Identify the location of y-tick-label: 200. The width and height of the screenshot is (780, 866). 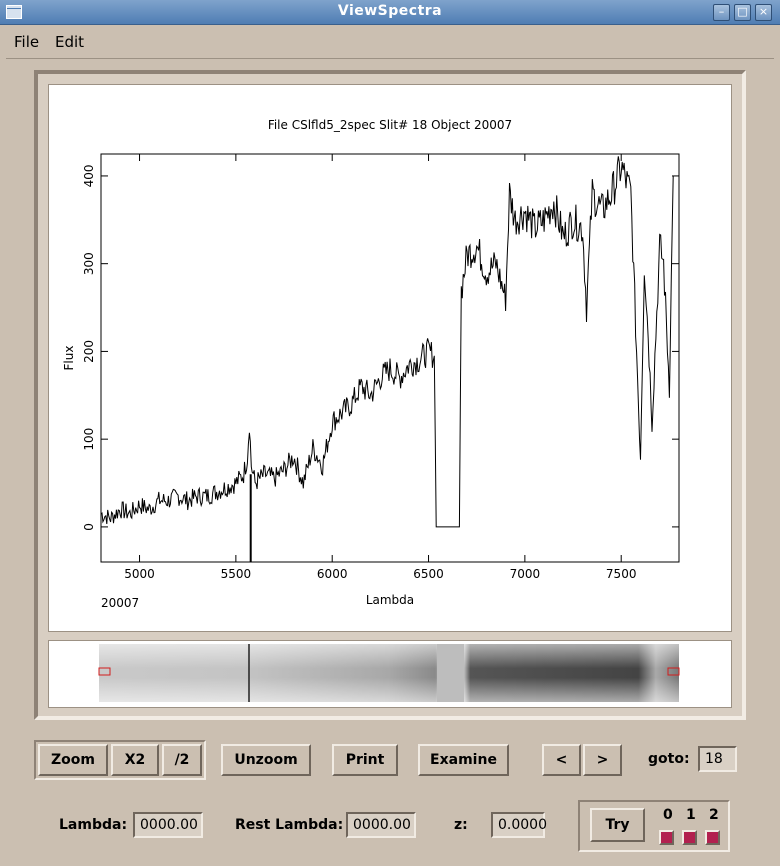
(89, 351).